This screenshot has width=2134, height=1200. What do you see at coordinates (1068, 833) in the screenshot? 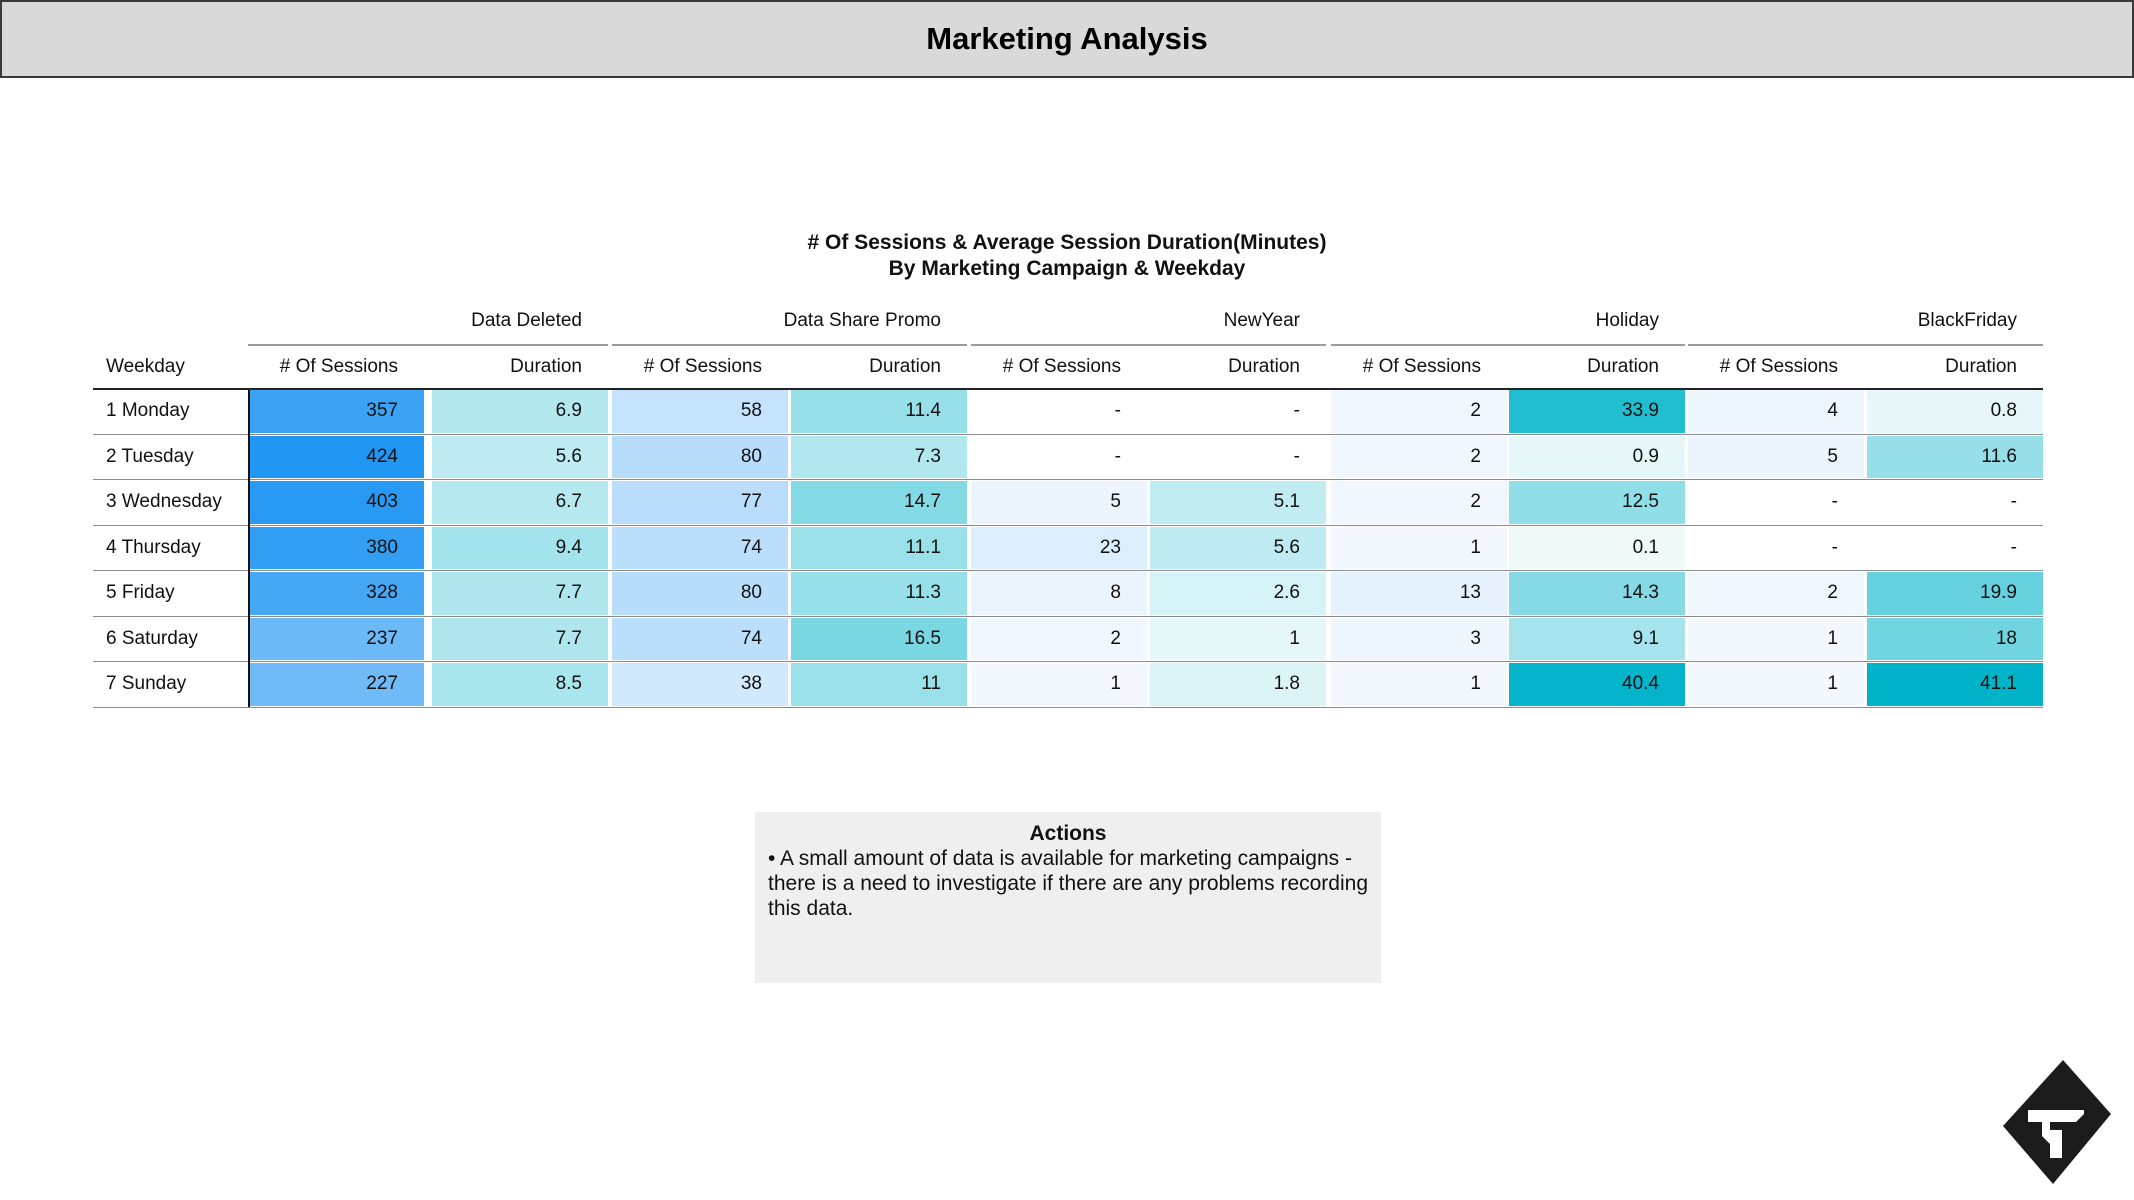
I see `actions-title: Actions` at bounding box center [1068, 833].